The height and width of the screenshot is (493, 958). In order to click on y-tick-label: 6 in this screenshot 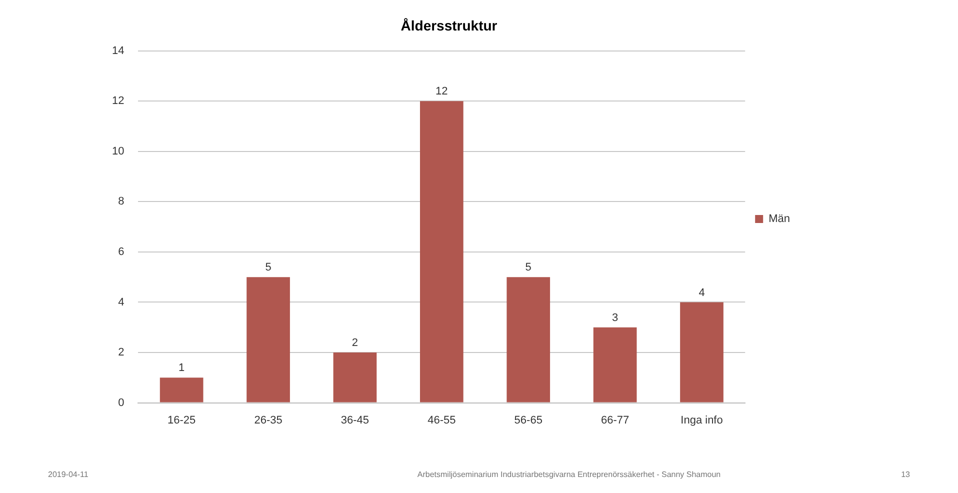, I will do `click(121, 252)`.